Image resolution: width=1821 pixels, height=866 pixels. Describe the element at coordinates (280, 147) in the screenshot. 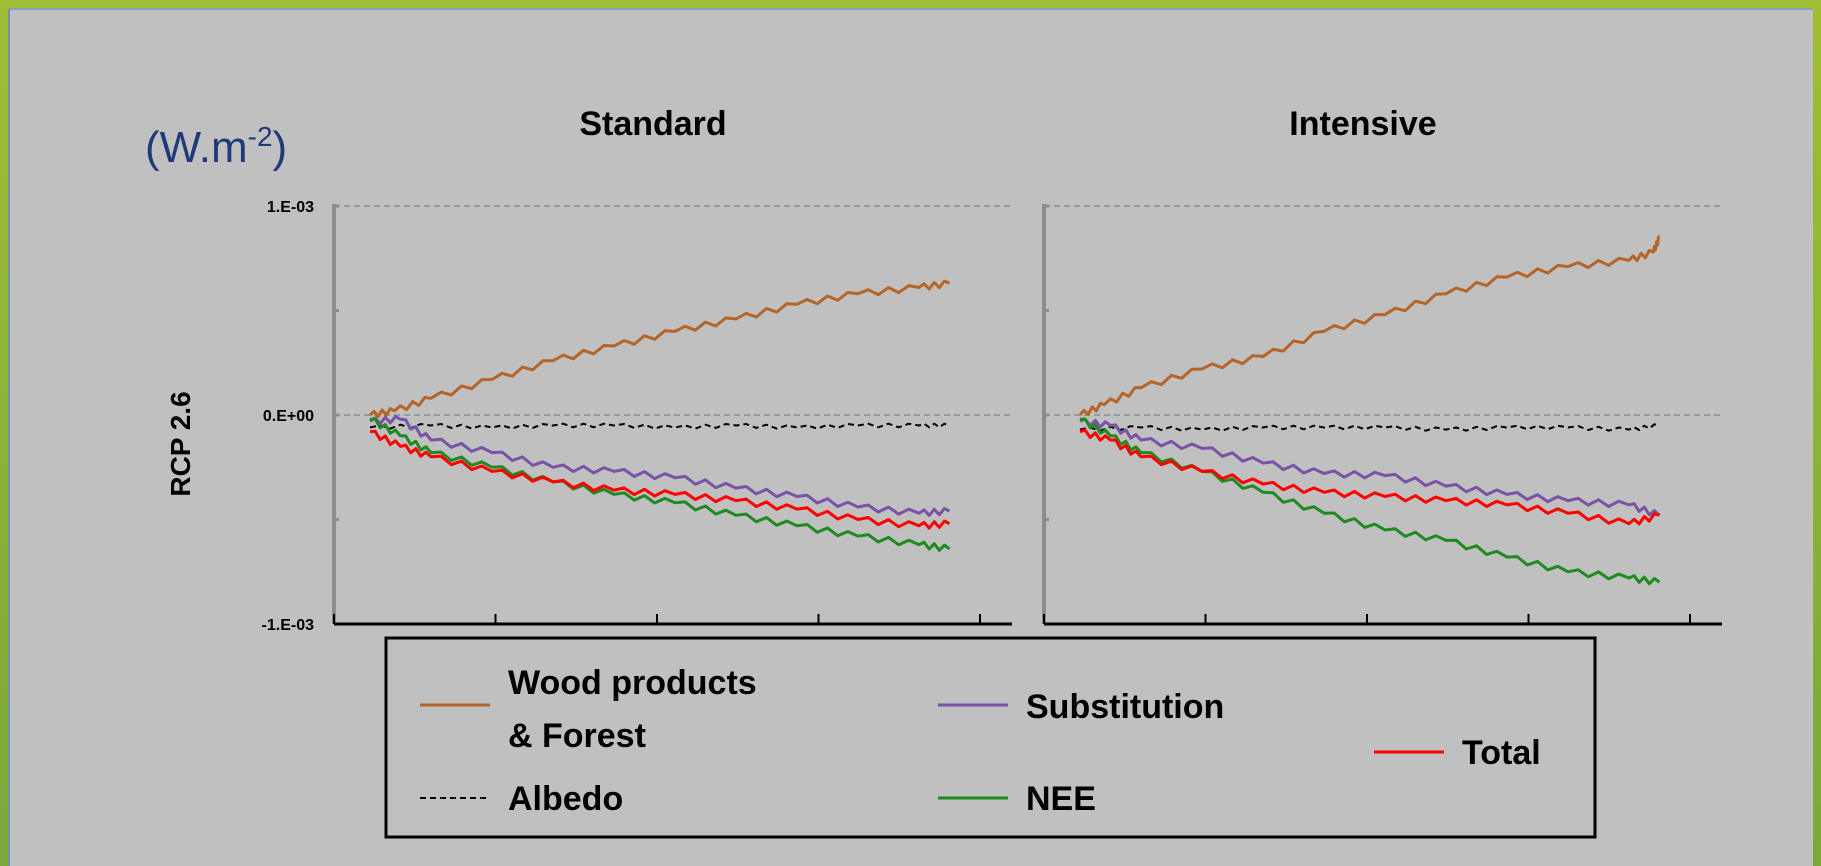

I see `unit-close: )` at that location.